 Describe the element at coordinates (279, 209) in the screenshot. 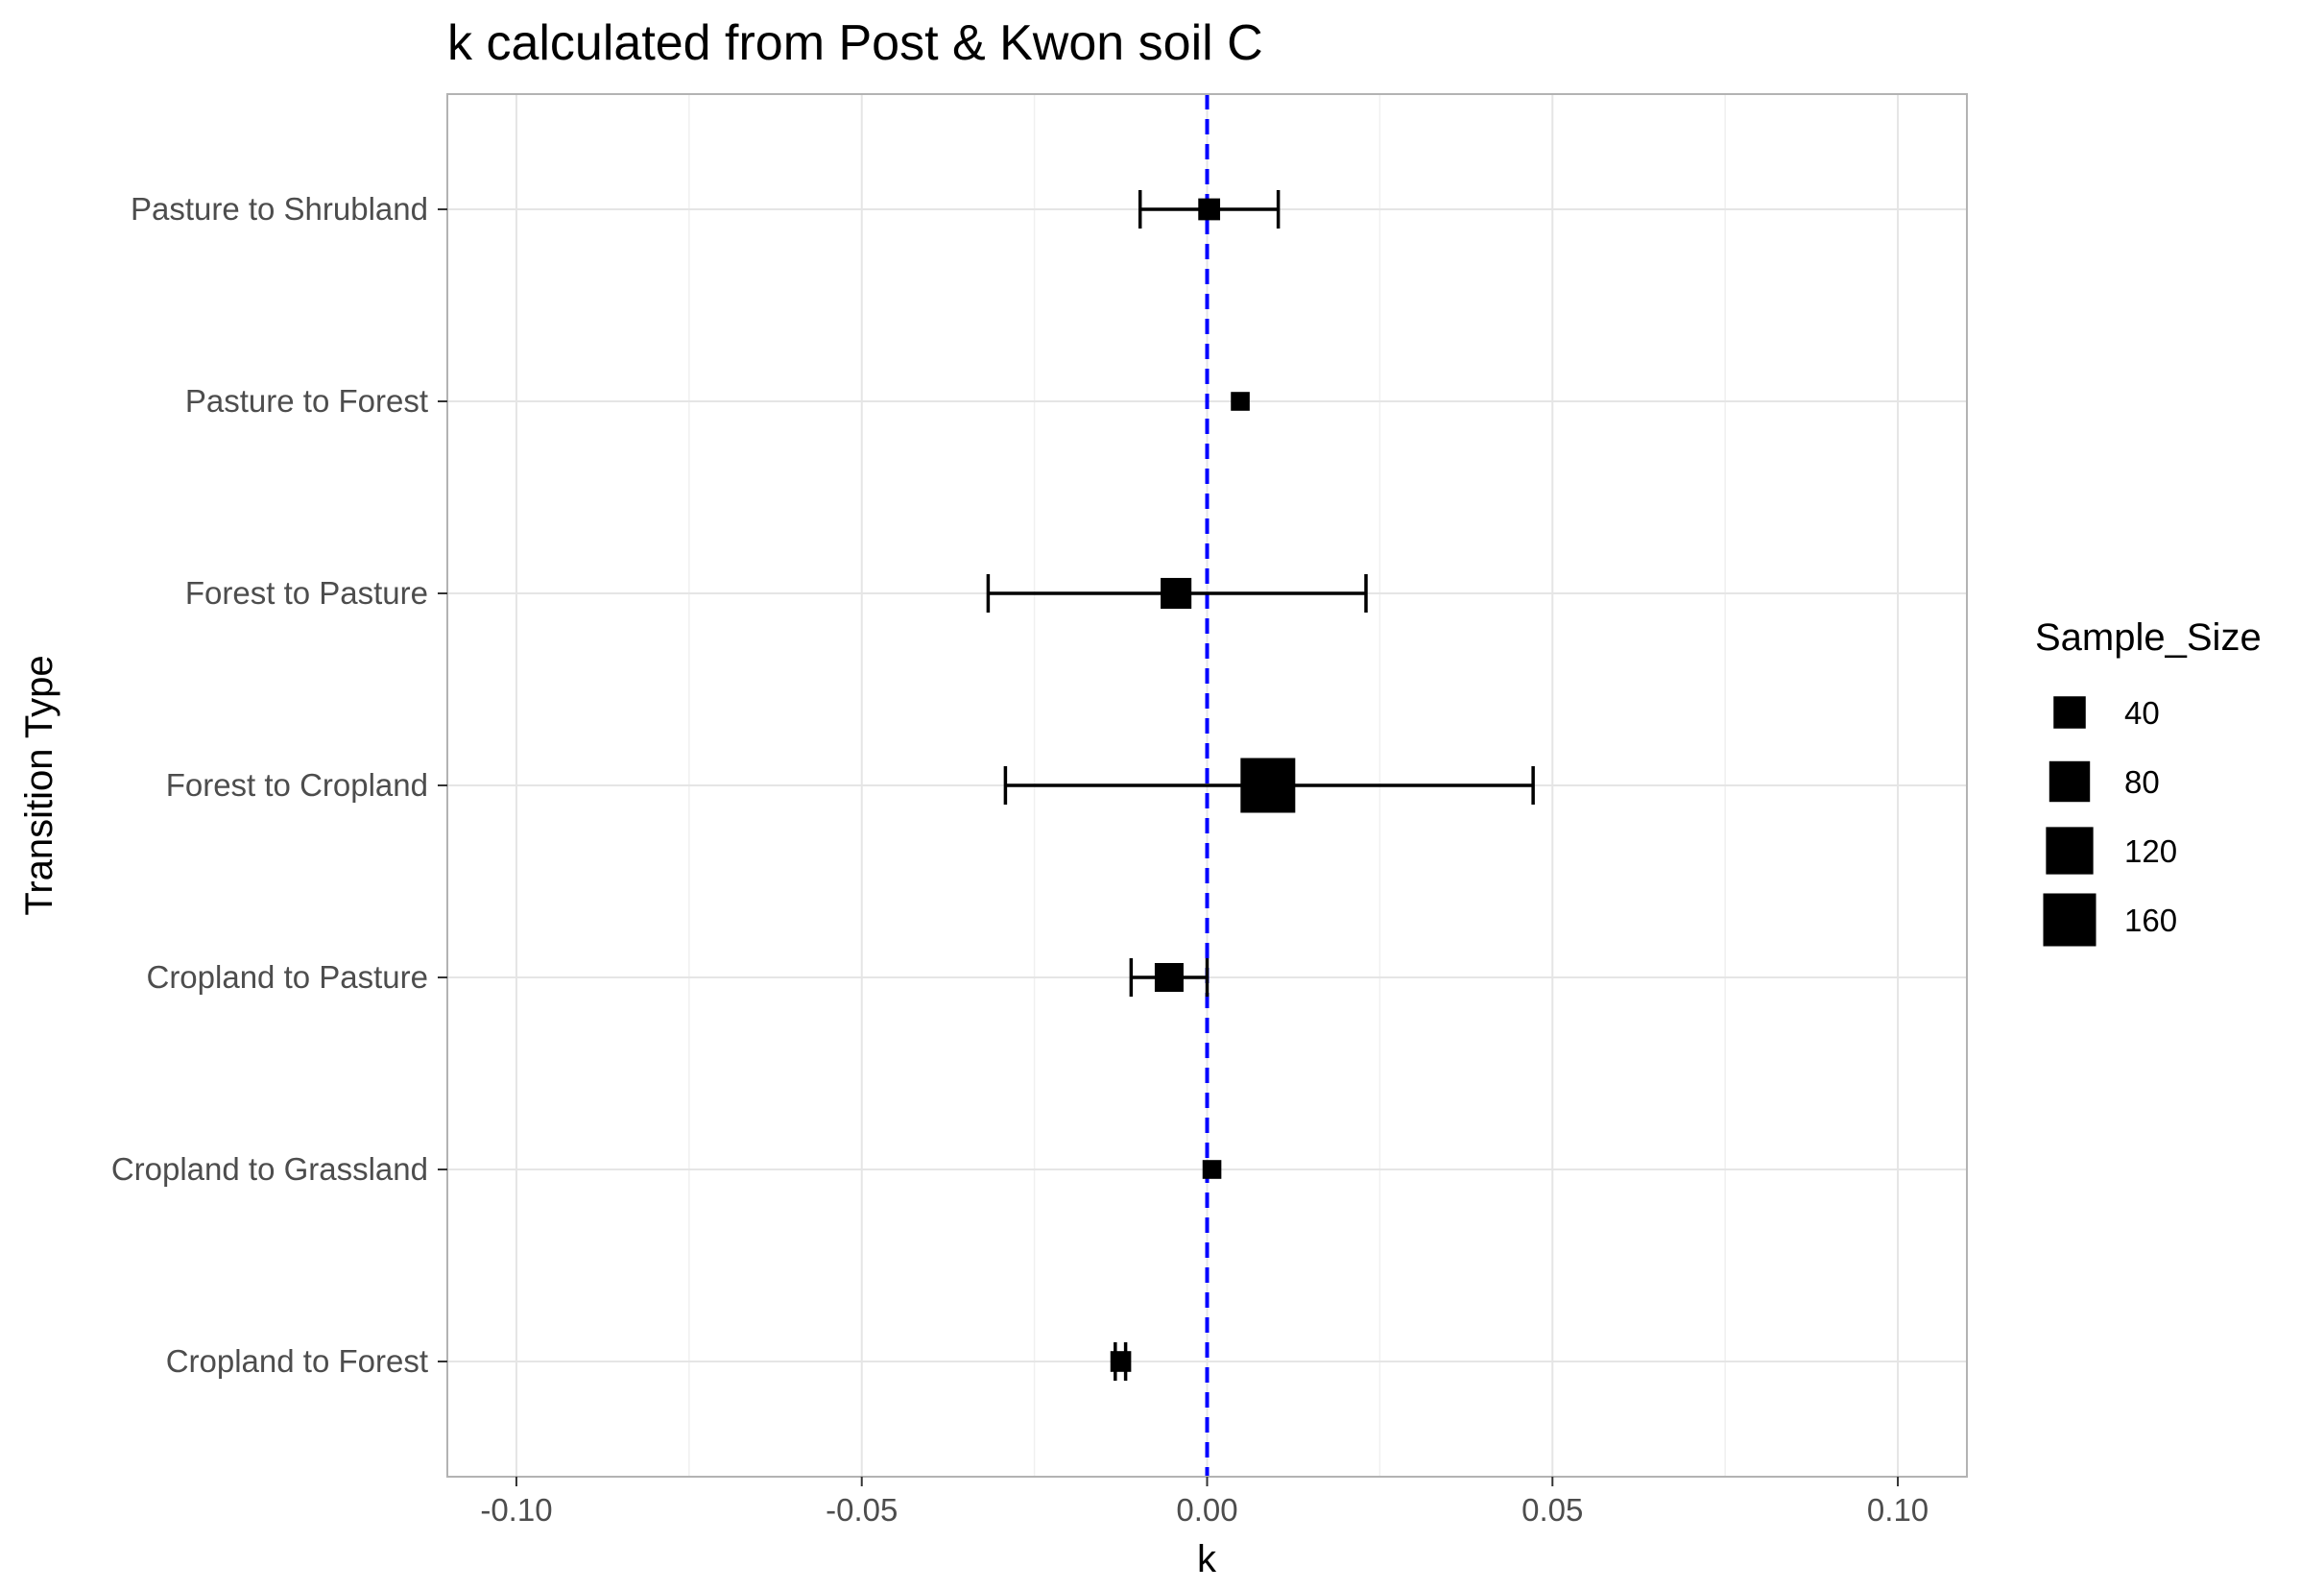

I see `y-tick-label: Pasture to Shrubland` at that location.